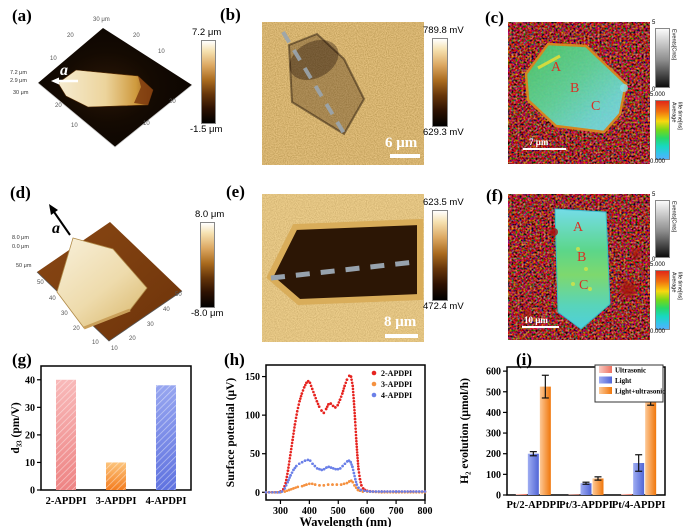 This screenshot has width=699, height=527. I want to click on svg-text: 100, so click(493, 475).